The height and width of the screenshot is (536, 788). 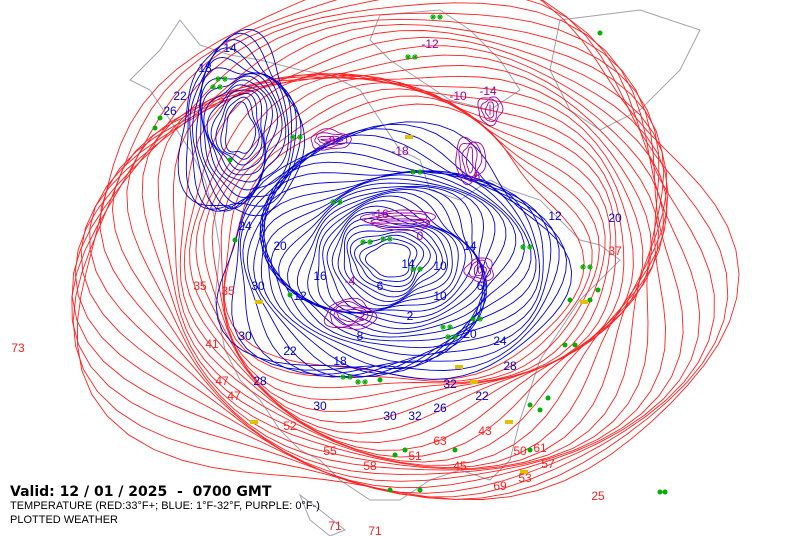 I want to click on isotherm-label: -8, so click(x=330, y=141).